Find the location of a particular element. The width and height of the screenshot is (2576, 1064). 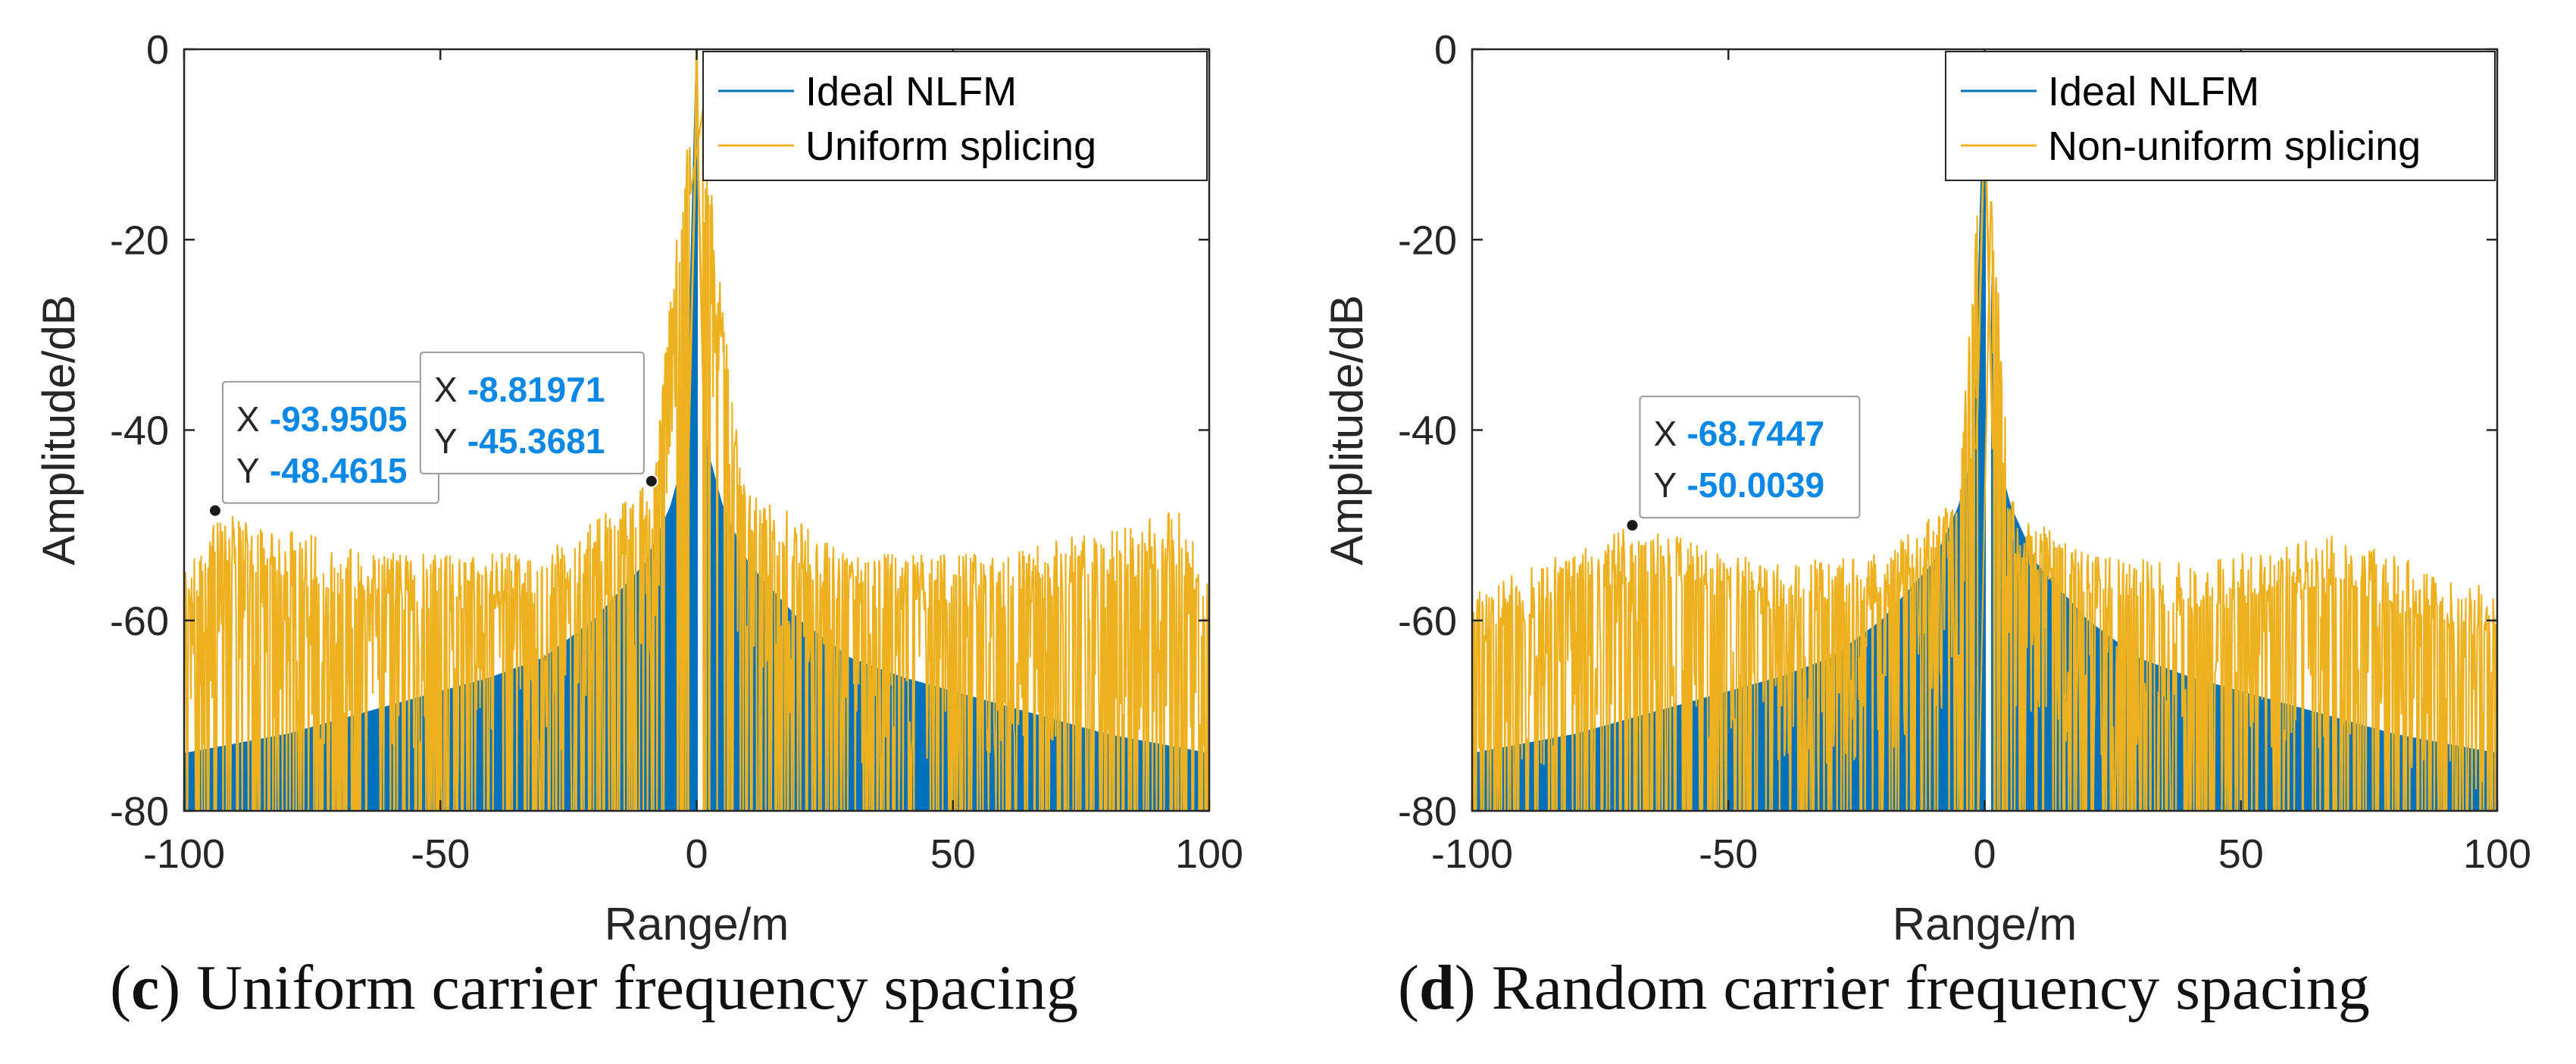

legend-entry: Uniform splicing is located at coordinates (950, 146).